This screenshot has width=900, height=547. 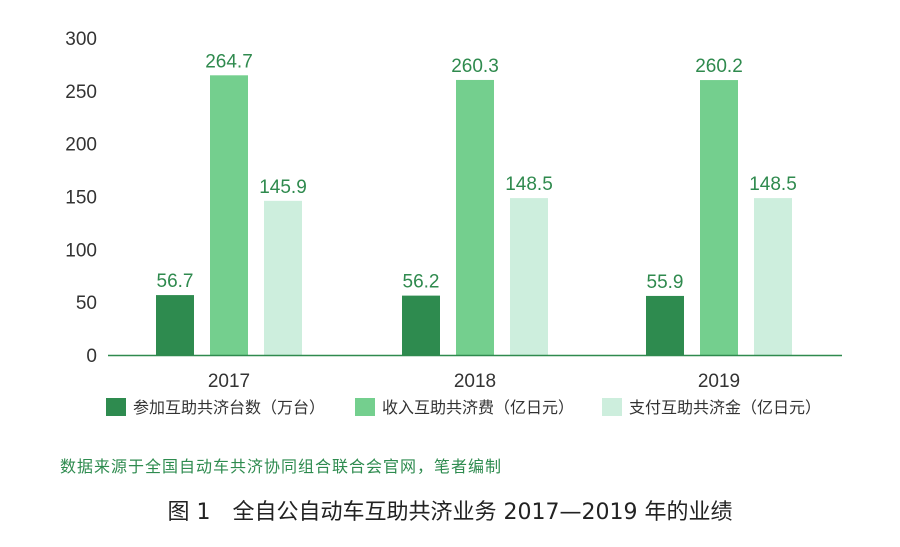 I want to click on data-label: 56.2, so click(x=421, y=282).